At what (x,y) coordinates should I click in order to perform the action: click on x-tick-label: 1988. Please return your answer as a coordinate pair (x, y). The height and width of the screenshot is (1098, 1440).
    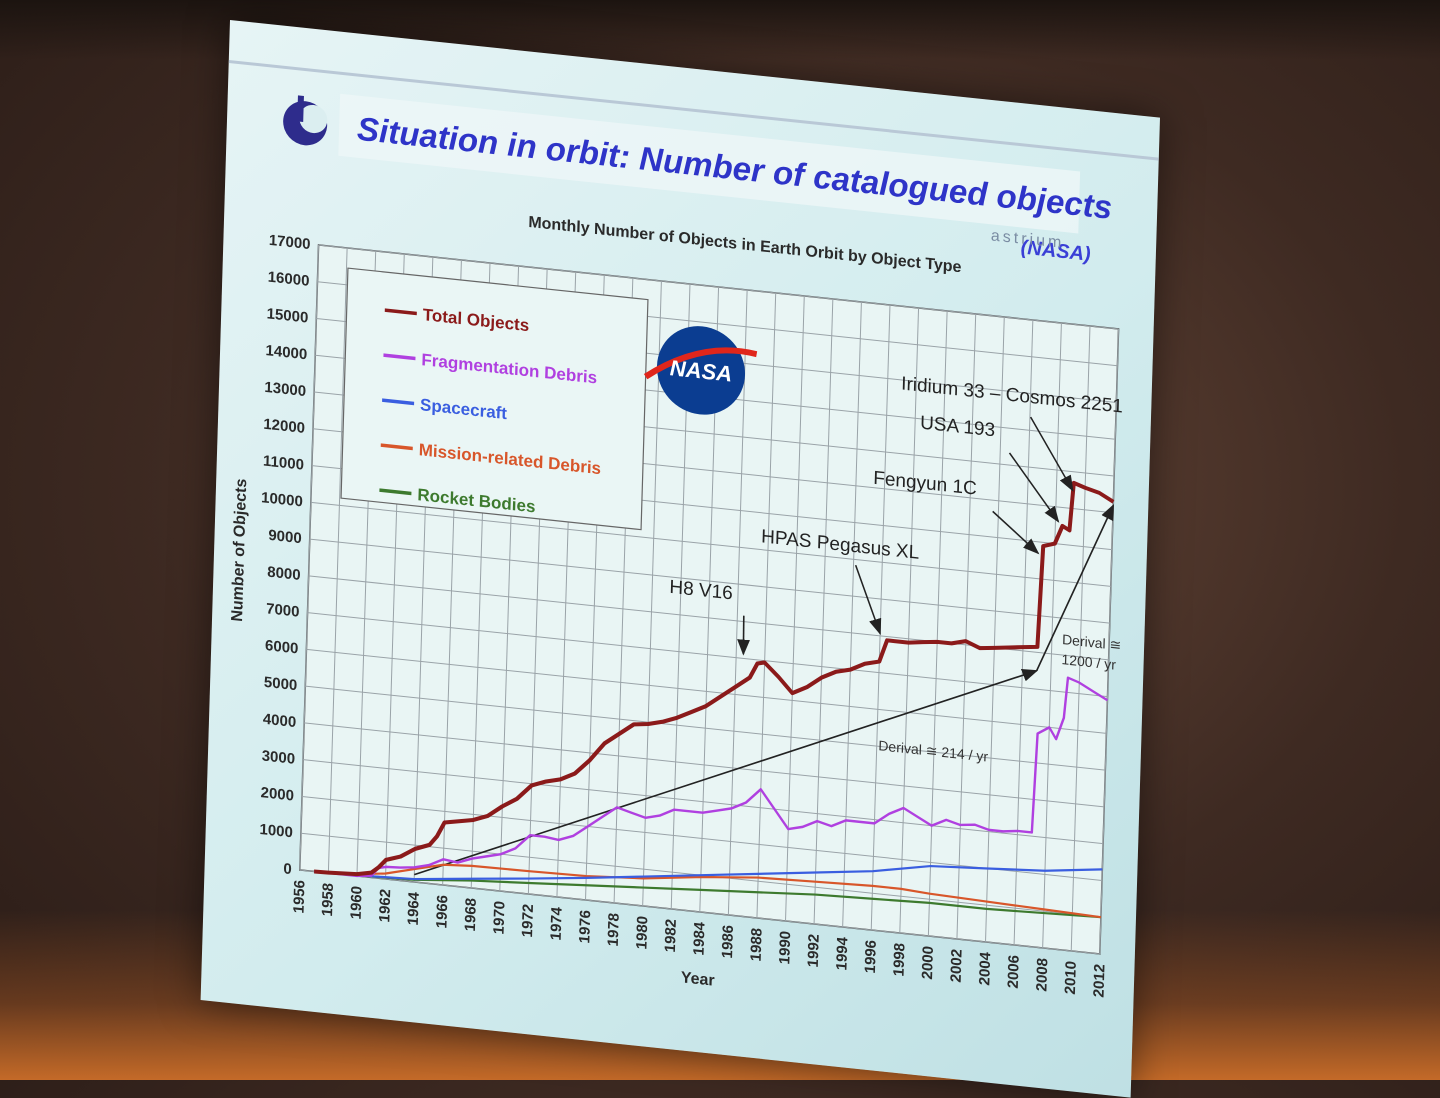
    Looking at the image, I should click on (757, 944).